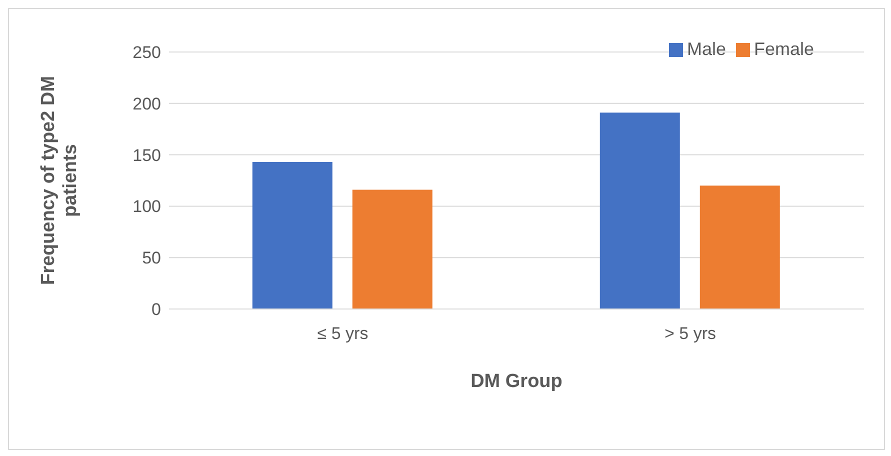 The image size is (891, 456). Describe the element at coordinates (342, 334) in the screenshot. I see `x-tick-label: ≤ 5 yrs` at that location.